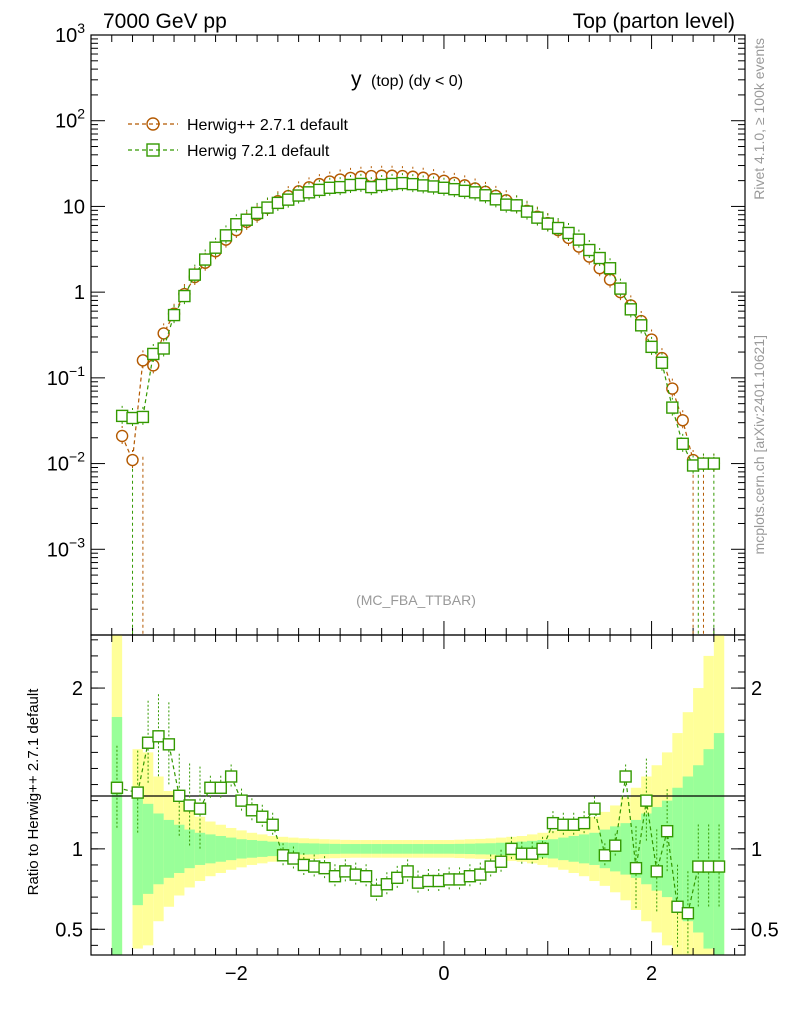 Image resolution: width=786 pixels, height=1024 pixels. Describe the element at coordinates (153, 150) in the screenshot. I see `legend-marker-square` at that location.